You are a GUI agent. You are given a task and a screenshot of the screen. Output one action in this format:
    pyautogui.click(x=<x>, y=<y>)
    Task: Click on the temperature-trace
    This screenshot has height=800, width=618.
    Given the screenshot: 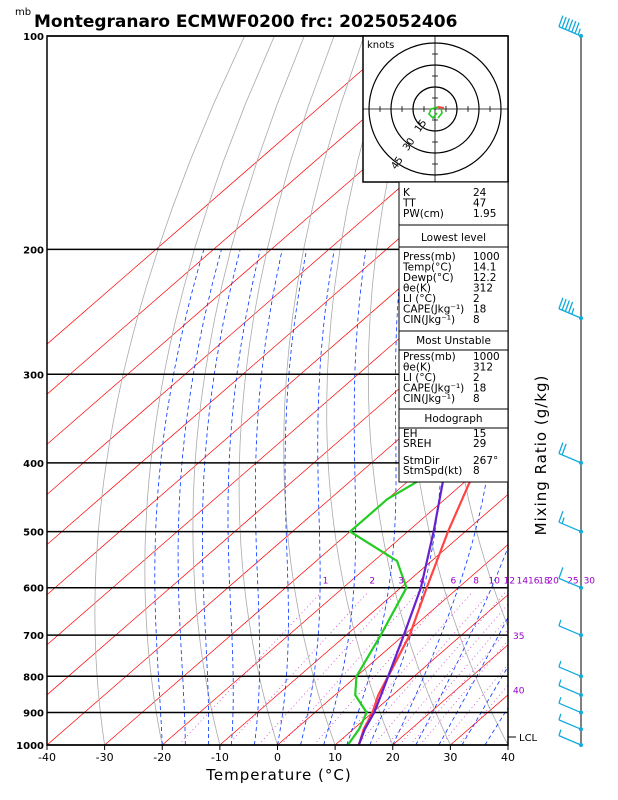 What is the action you would take?
    pyautogui.click(x=432, y=556)
    